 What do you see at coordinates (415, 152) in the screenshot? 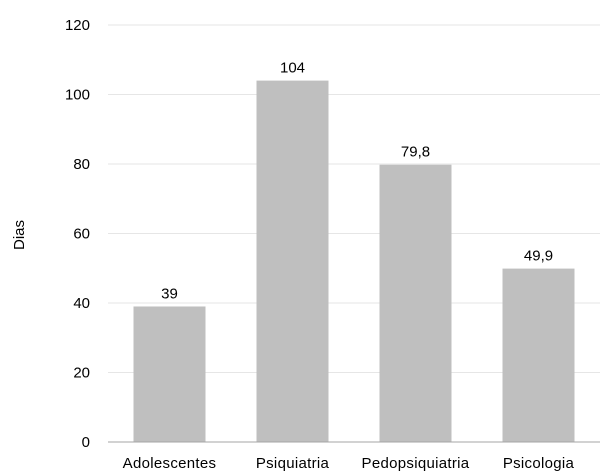
I see `data-label: 79,8` at bounding box center [415, 152].